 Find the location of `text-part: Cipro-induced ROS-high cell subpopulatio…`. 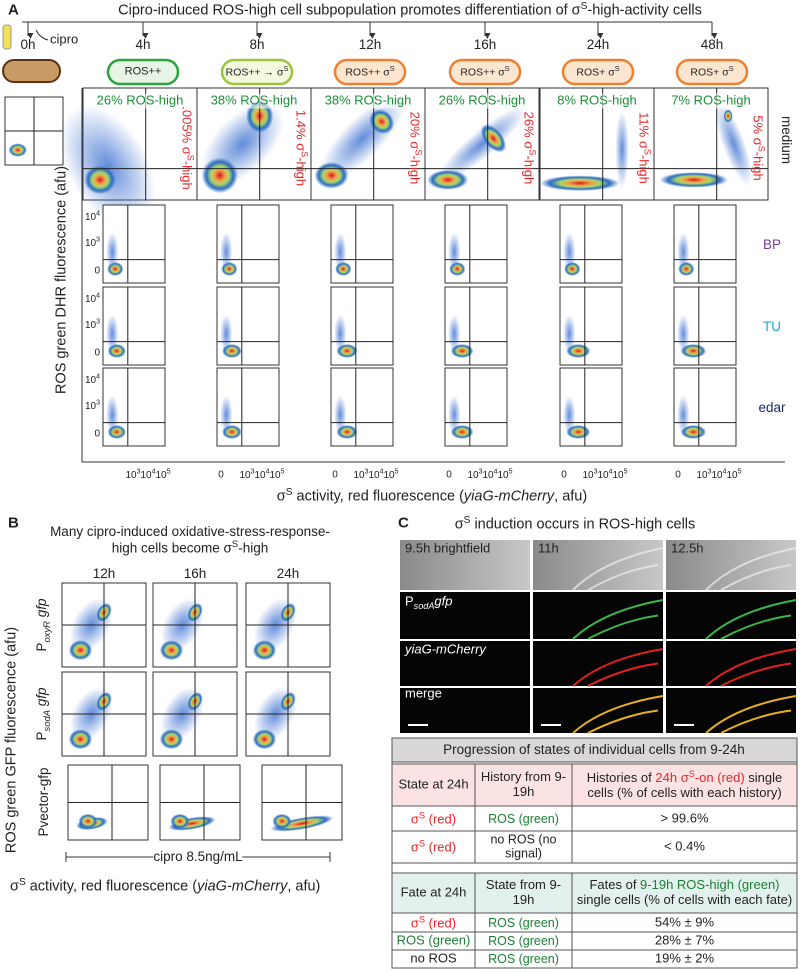

text-part: Cipro-induced ROS-high cell subpopulatio… is located at coordinates (349, 10).